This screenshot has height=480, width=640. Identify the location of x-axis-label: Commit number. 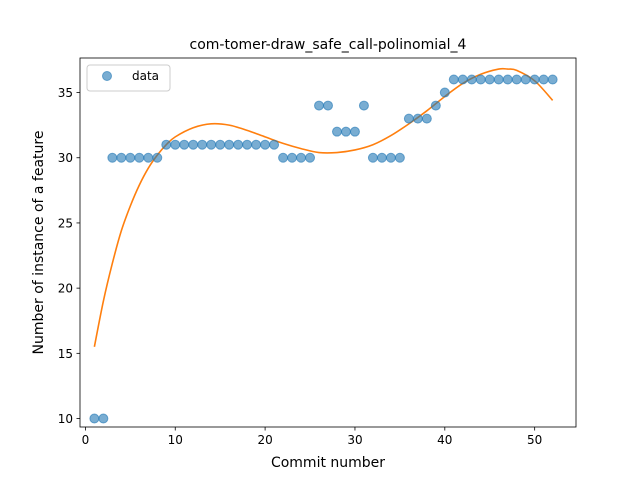
(328, 463).